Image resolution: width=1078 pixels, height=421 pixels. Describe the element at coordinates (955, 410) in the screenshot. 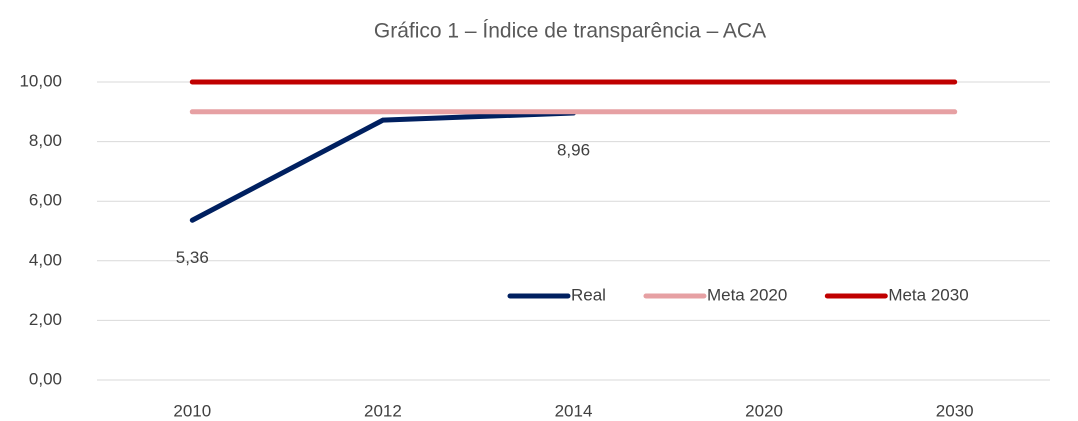

I see `x-tick-label: 2030` at that location.